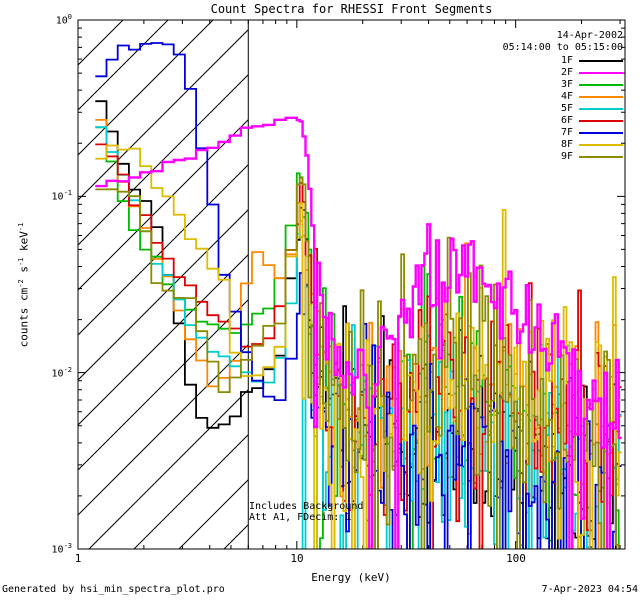 The width and height of the screenshot is (640, 600). What do you see at coordinates (589, 589) in the screenshot?
I see `render-timestamp: 7-Apr-2023 04:54` at bounding box center [589, 589].